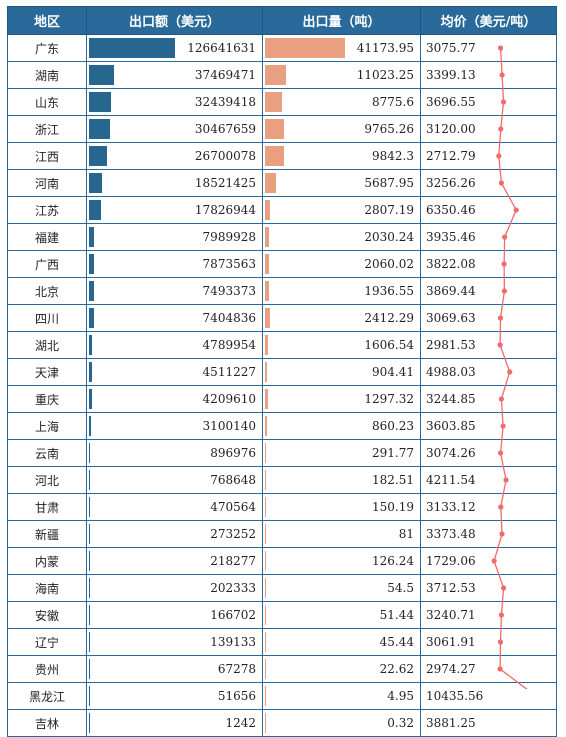 The width and height of the screenshot is (566, 737). What do you see at coordinates (174, 723) in the screenshot?
I see `amount-cell: 1242` at bounding box center [174, 723].